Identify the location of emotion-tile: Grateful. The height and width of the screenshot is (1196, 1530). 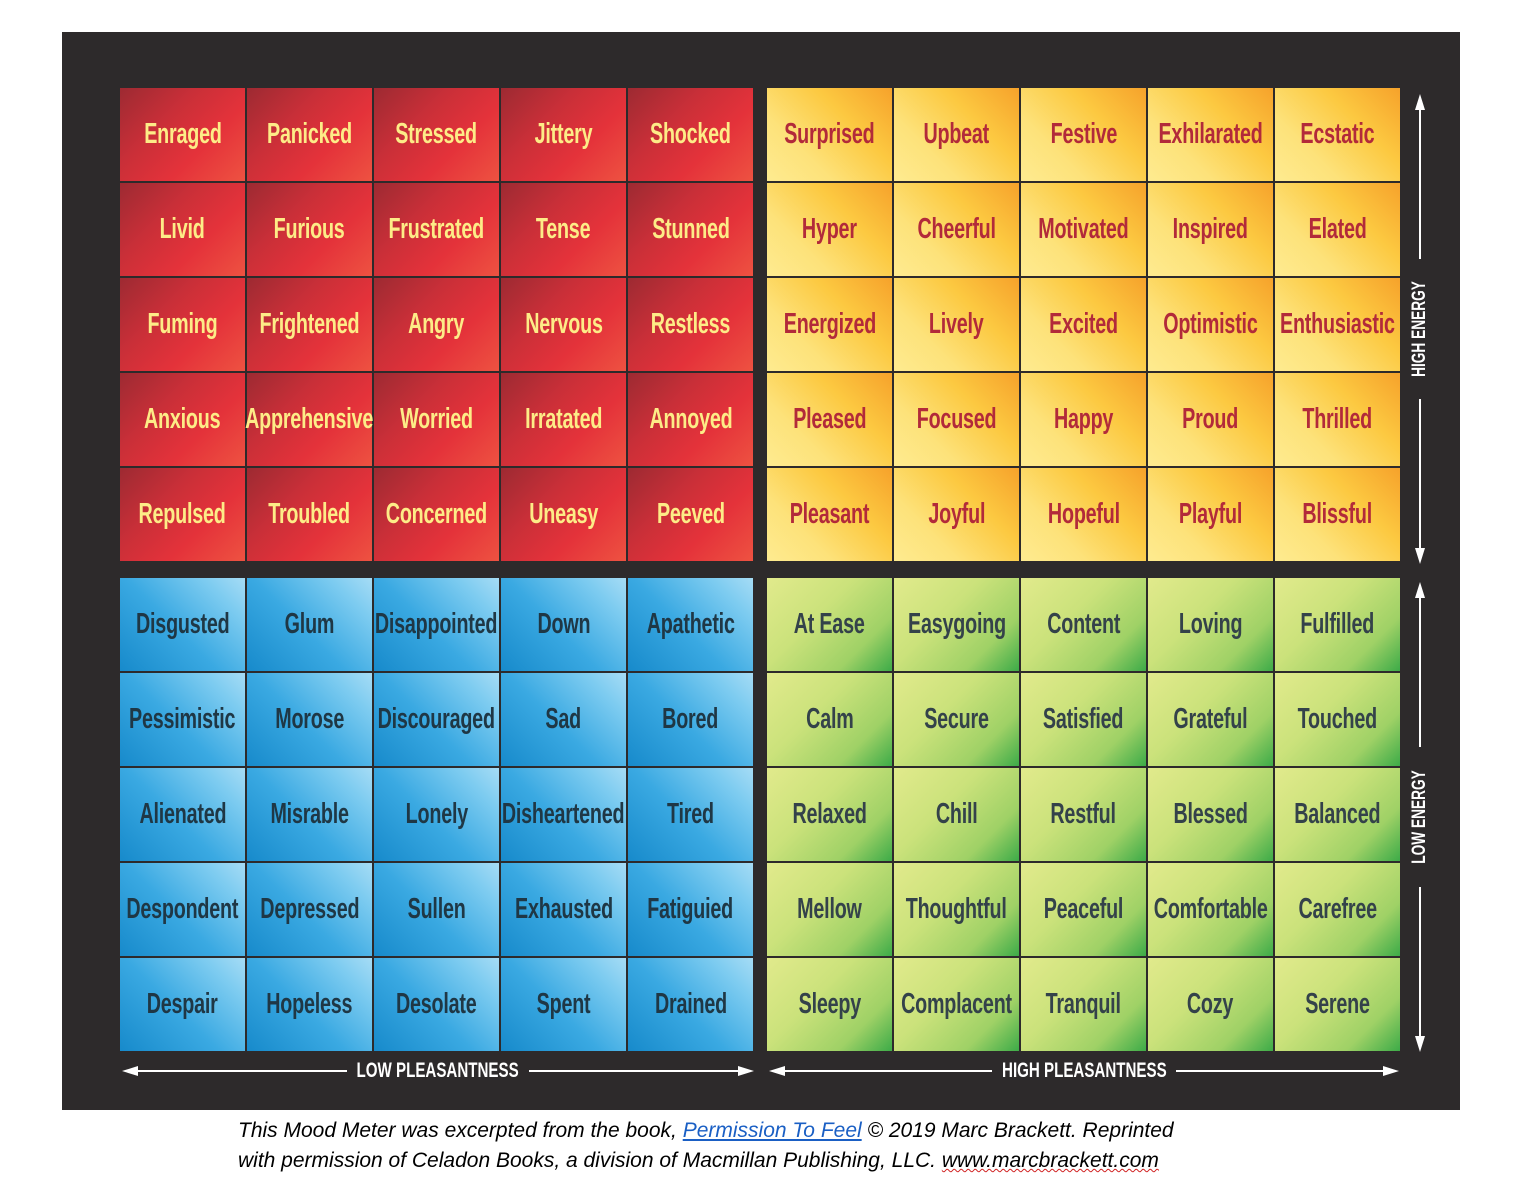
(1210, 719).